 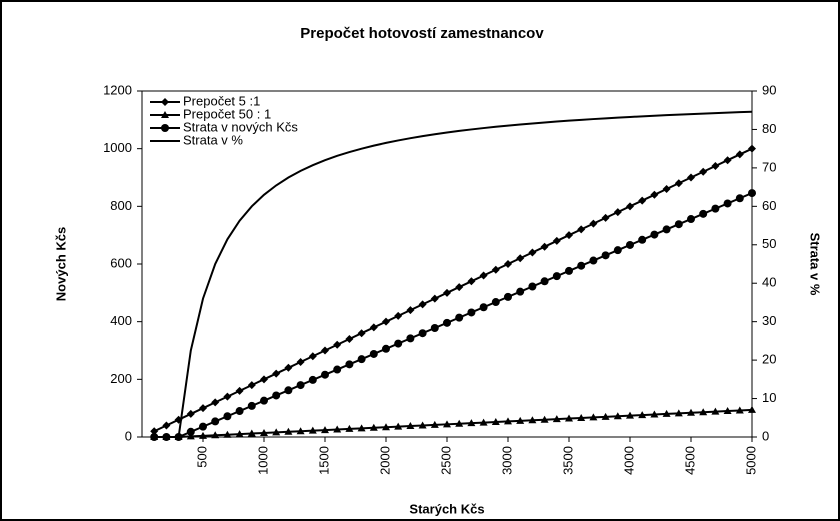 I want to click on y2-tick-label: 90, so click(x=769, y=89).